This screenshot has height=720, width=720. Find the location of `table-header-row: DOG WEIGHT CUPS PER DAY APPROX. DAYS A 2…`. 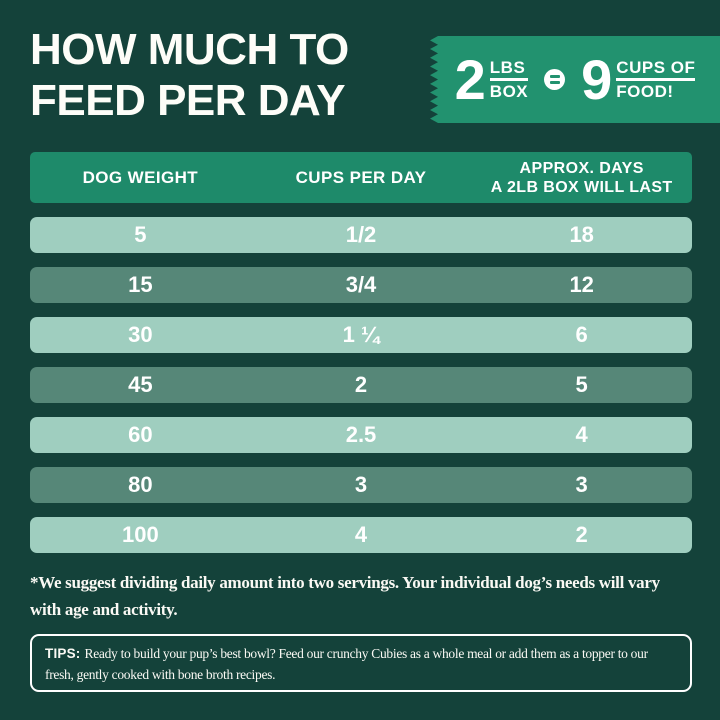

table-header-row: DOG WEIGHT CUPS PER DAY APPROX. DAYS A 2… is located at coordinates (361, 177).